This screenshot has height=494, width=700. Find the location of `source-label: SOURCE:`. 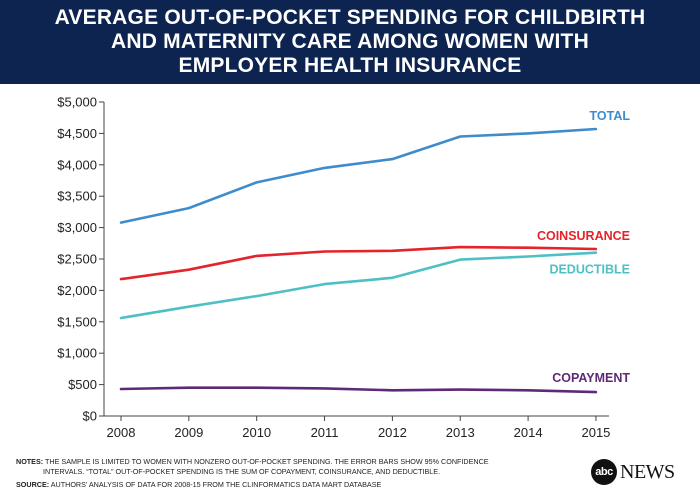

source-label: SOURCE: is located at coordinates (33, 484).